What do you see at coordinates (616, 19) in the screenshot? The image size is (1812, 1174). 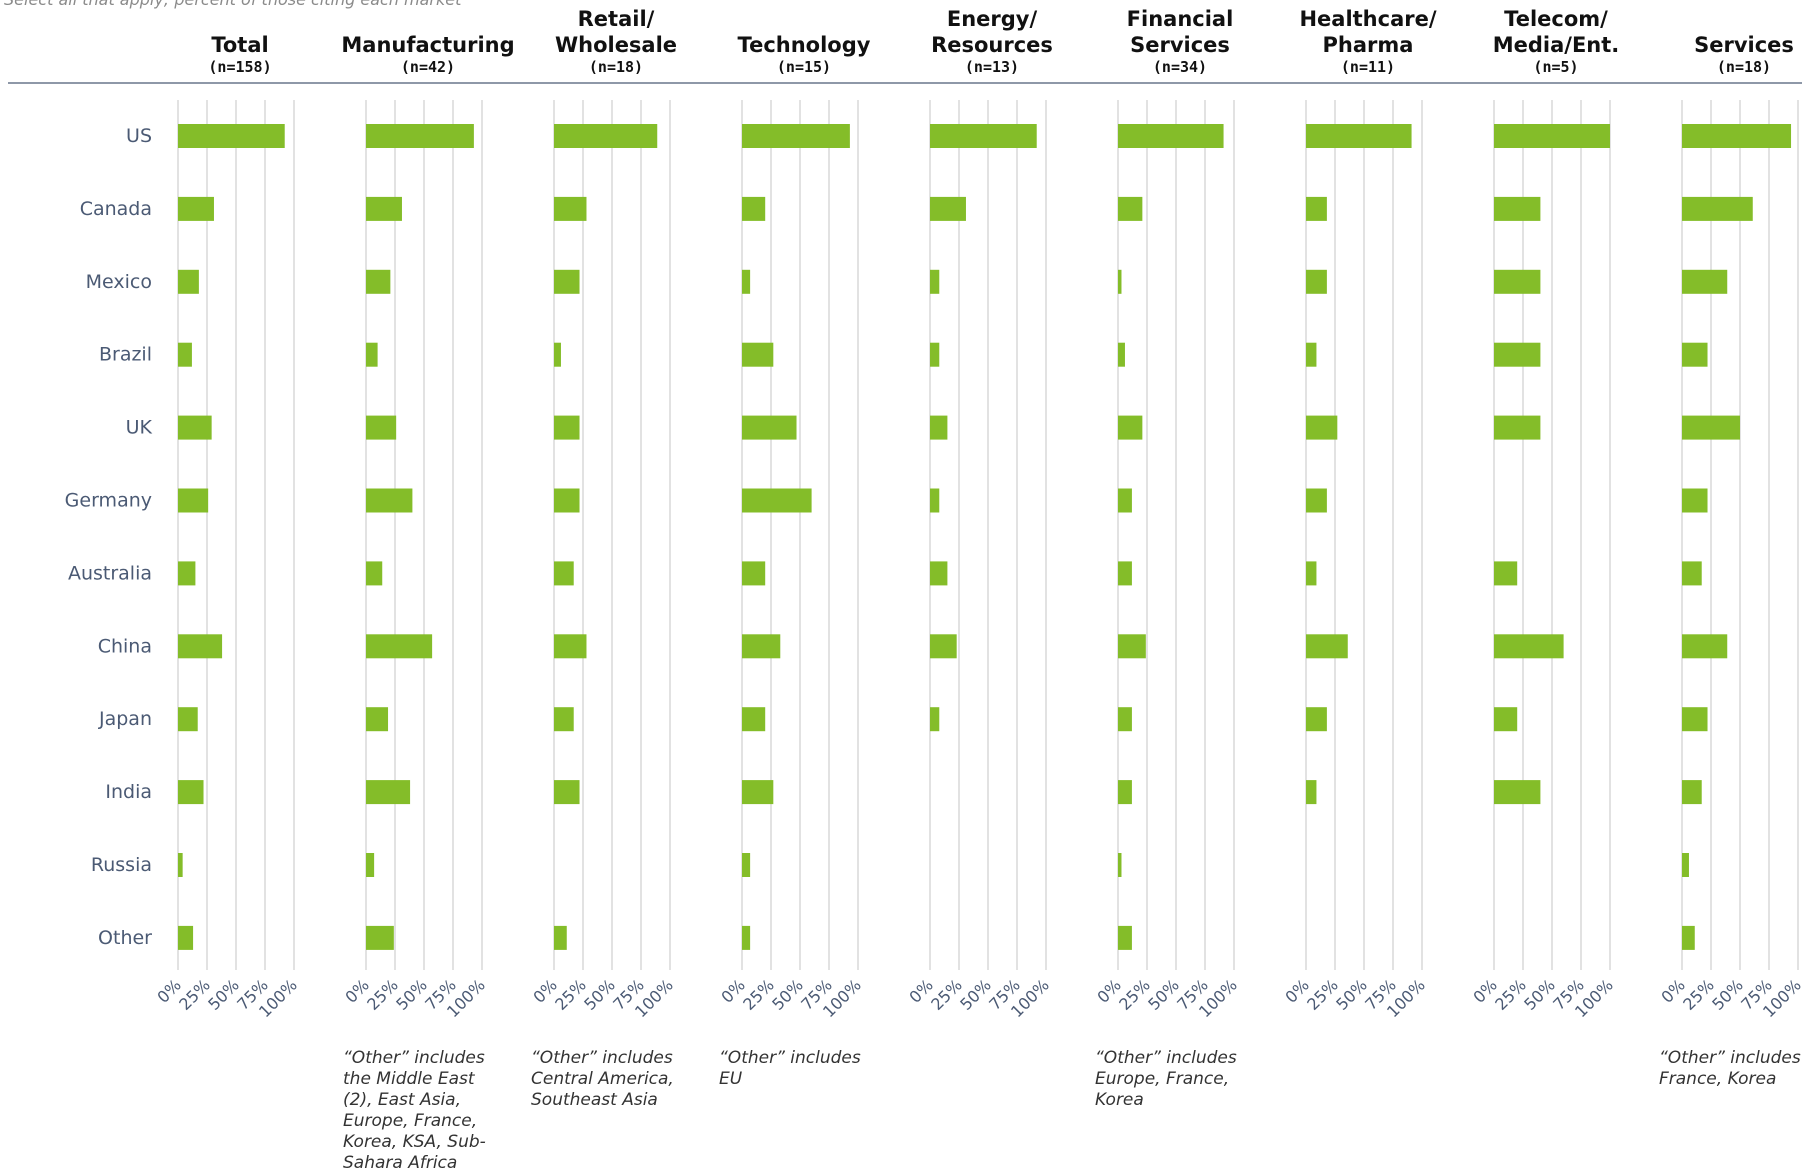 I see `panel-title: Retail/` at bounding box center [616, 19].